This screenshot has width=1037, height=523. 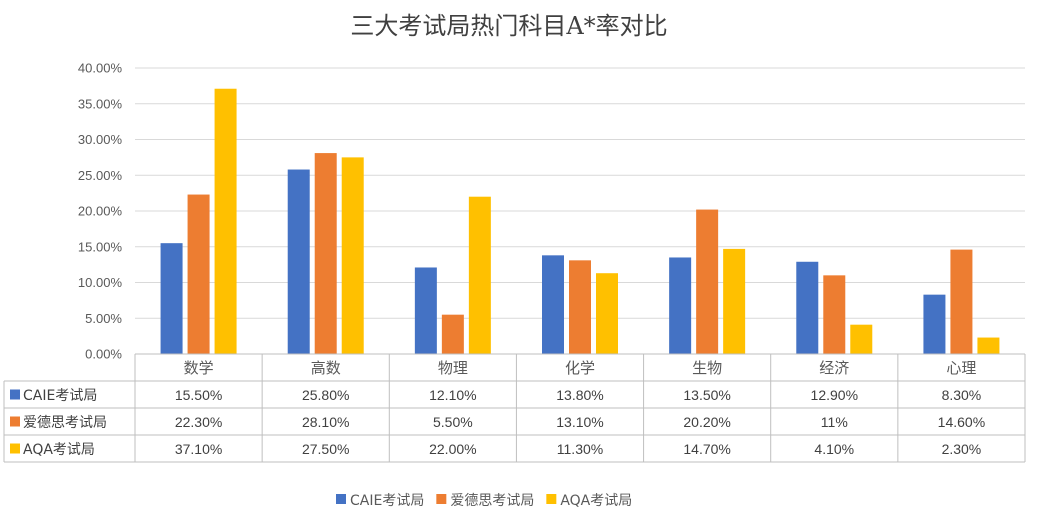 What do you see at coordinates (834, 449) in the screenshot?
I see `data-label: 4.10%` at bounding box center [834, 449].